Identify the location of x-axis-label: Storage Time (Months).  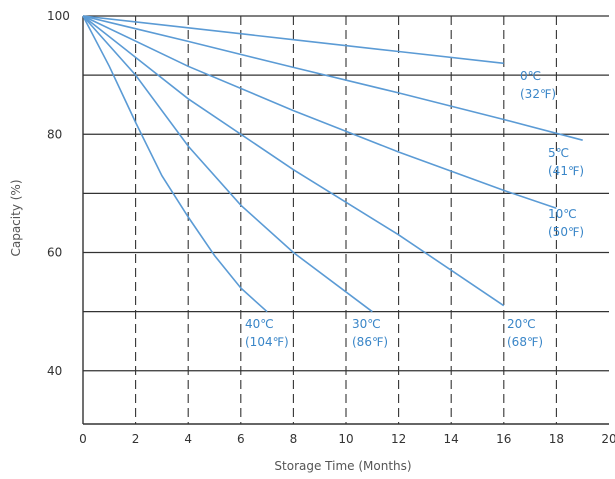
(342, 466).